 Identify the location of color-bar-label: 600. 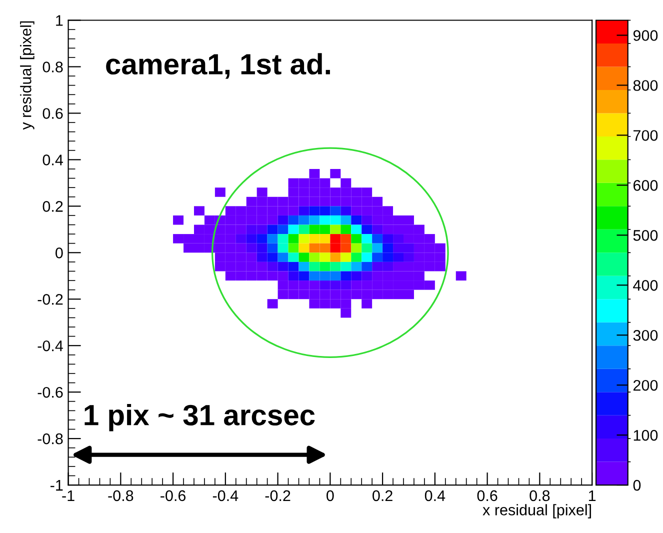
(646, 185).